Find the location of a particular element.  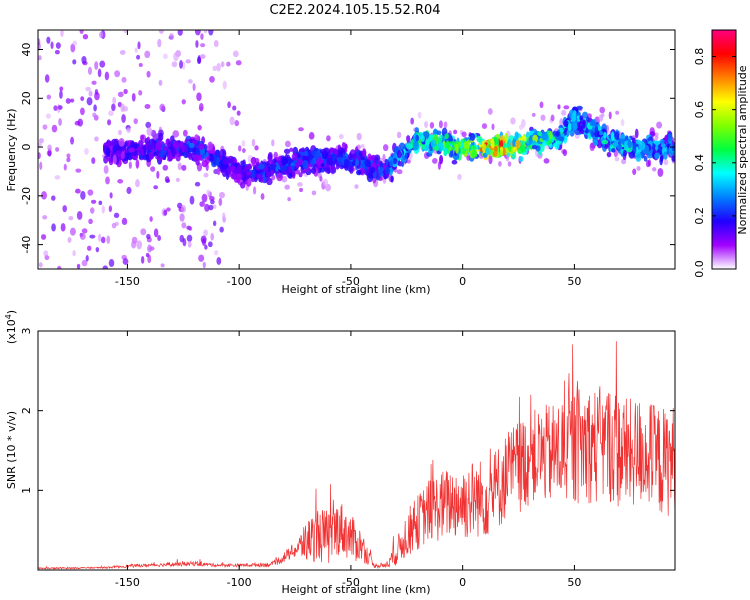

snr-y-tick-label: 3 is located at coordinates (26, 331).